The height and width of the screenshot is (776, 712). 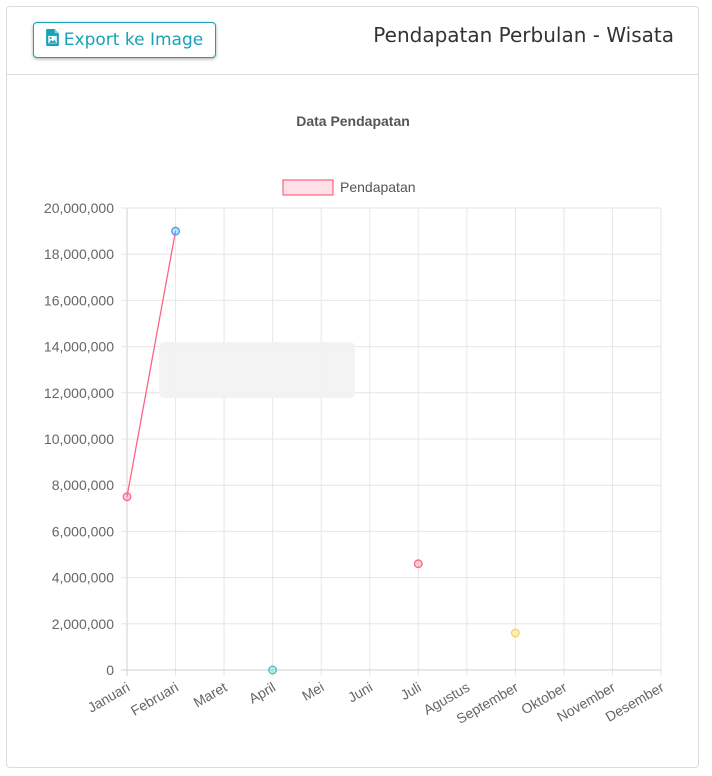 What do you see at coordinates (210, 695) in the screenshot?
I see `x-tick-label: Maret` at bounding box center [210, 695].